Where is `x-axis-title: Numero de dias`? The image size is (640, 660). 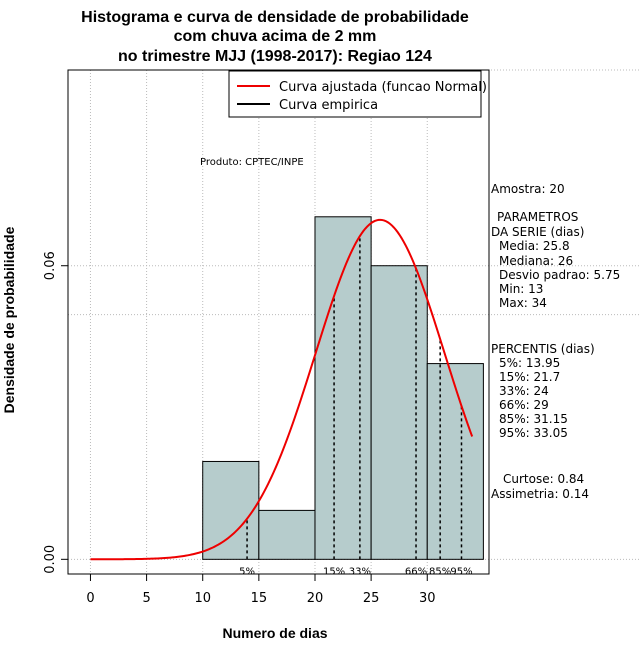 x-axis-title: Numero de dias is located at coordinates (274, 633).